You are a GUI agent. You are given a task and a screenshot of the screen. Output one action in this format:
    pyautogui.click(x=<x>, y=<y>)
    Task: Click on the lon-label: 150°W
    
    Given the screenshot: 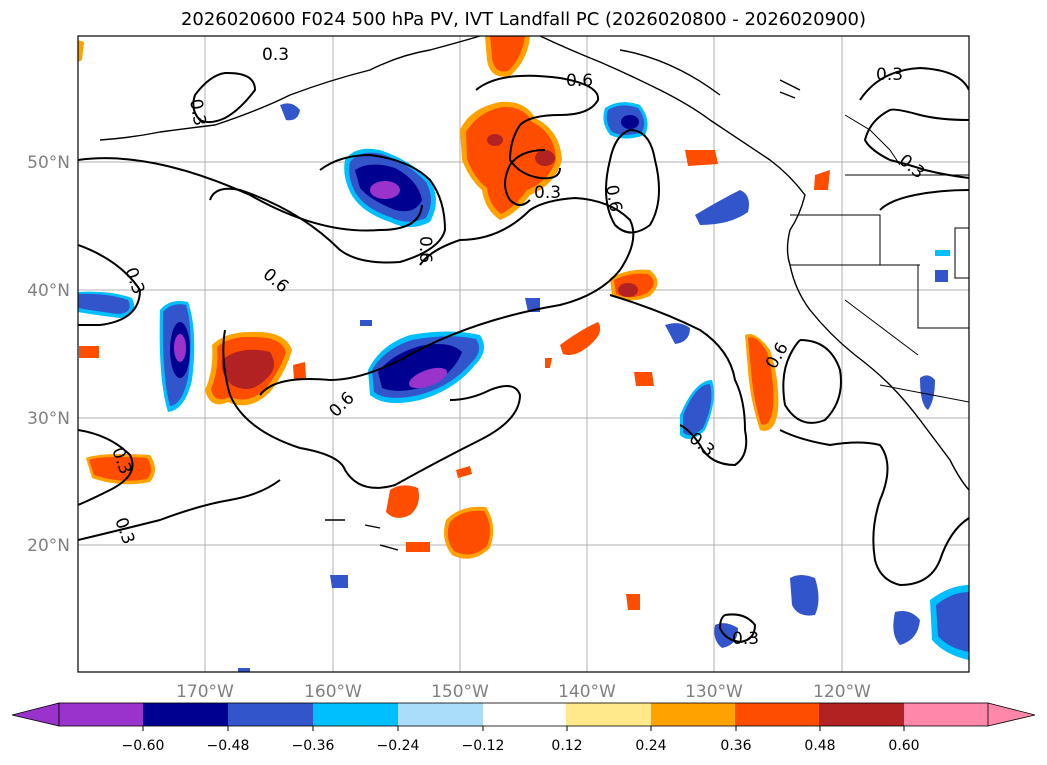 What is the action you would take?
    pyautogui.click(x=460, y=692)
    